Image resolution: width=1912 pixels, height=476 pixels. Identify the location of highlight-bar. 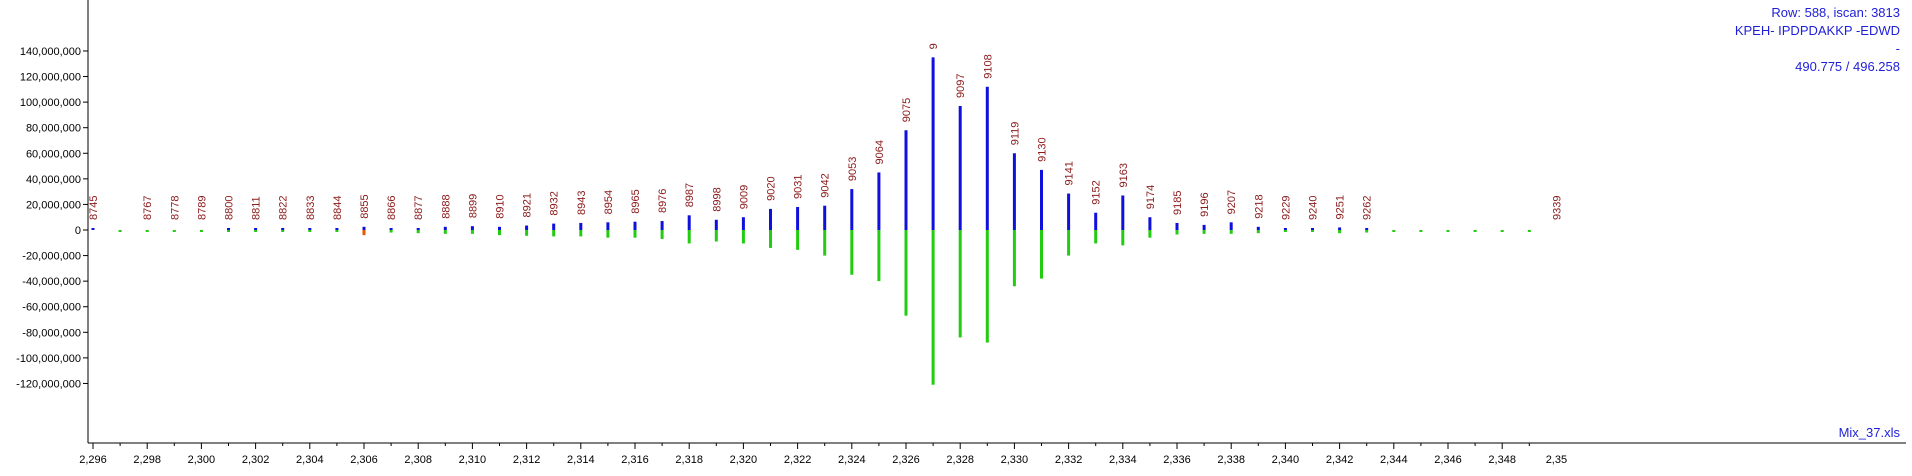
(364, 233).